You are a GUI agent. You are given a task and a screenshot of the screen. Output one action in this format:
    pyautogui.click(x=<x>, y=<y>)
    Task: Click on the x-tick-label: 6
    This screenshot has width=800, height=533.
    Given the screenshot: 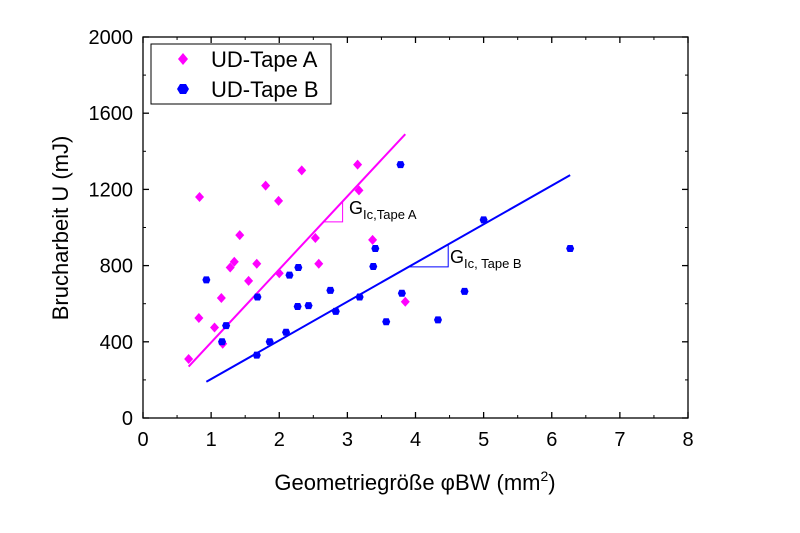 What is the action you would take?
    pyautogui.click(x=551, y=440)
    